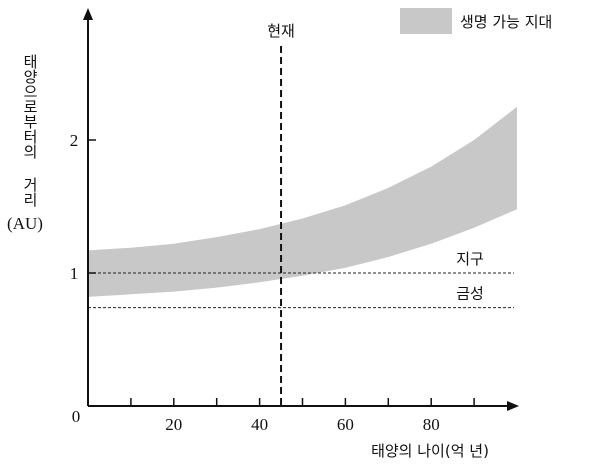 The image size is (592, 464). Describe the element at coordinates (173, 424) in the screenshot. I see `x-tick-label-20: 20` at that location.